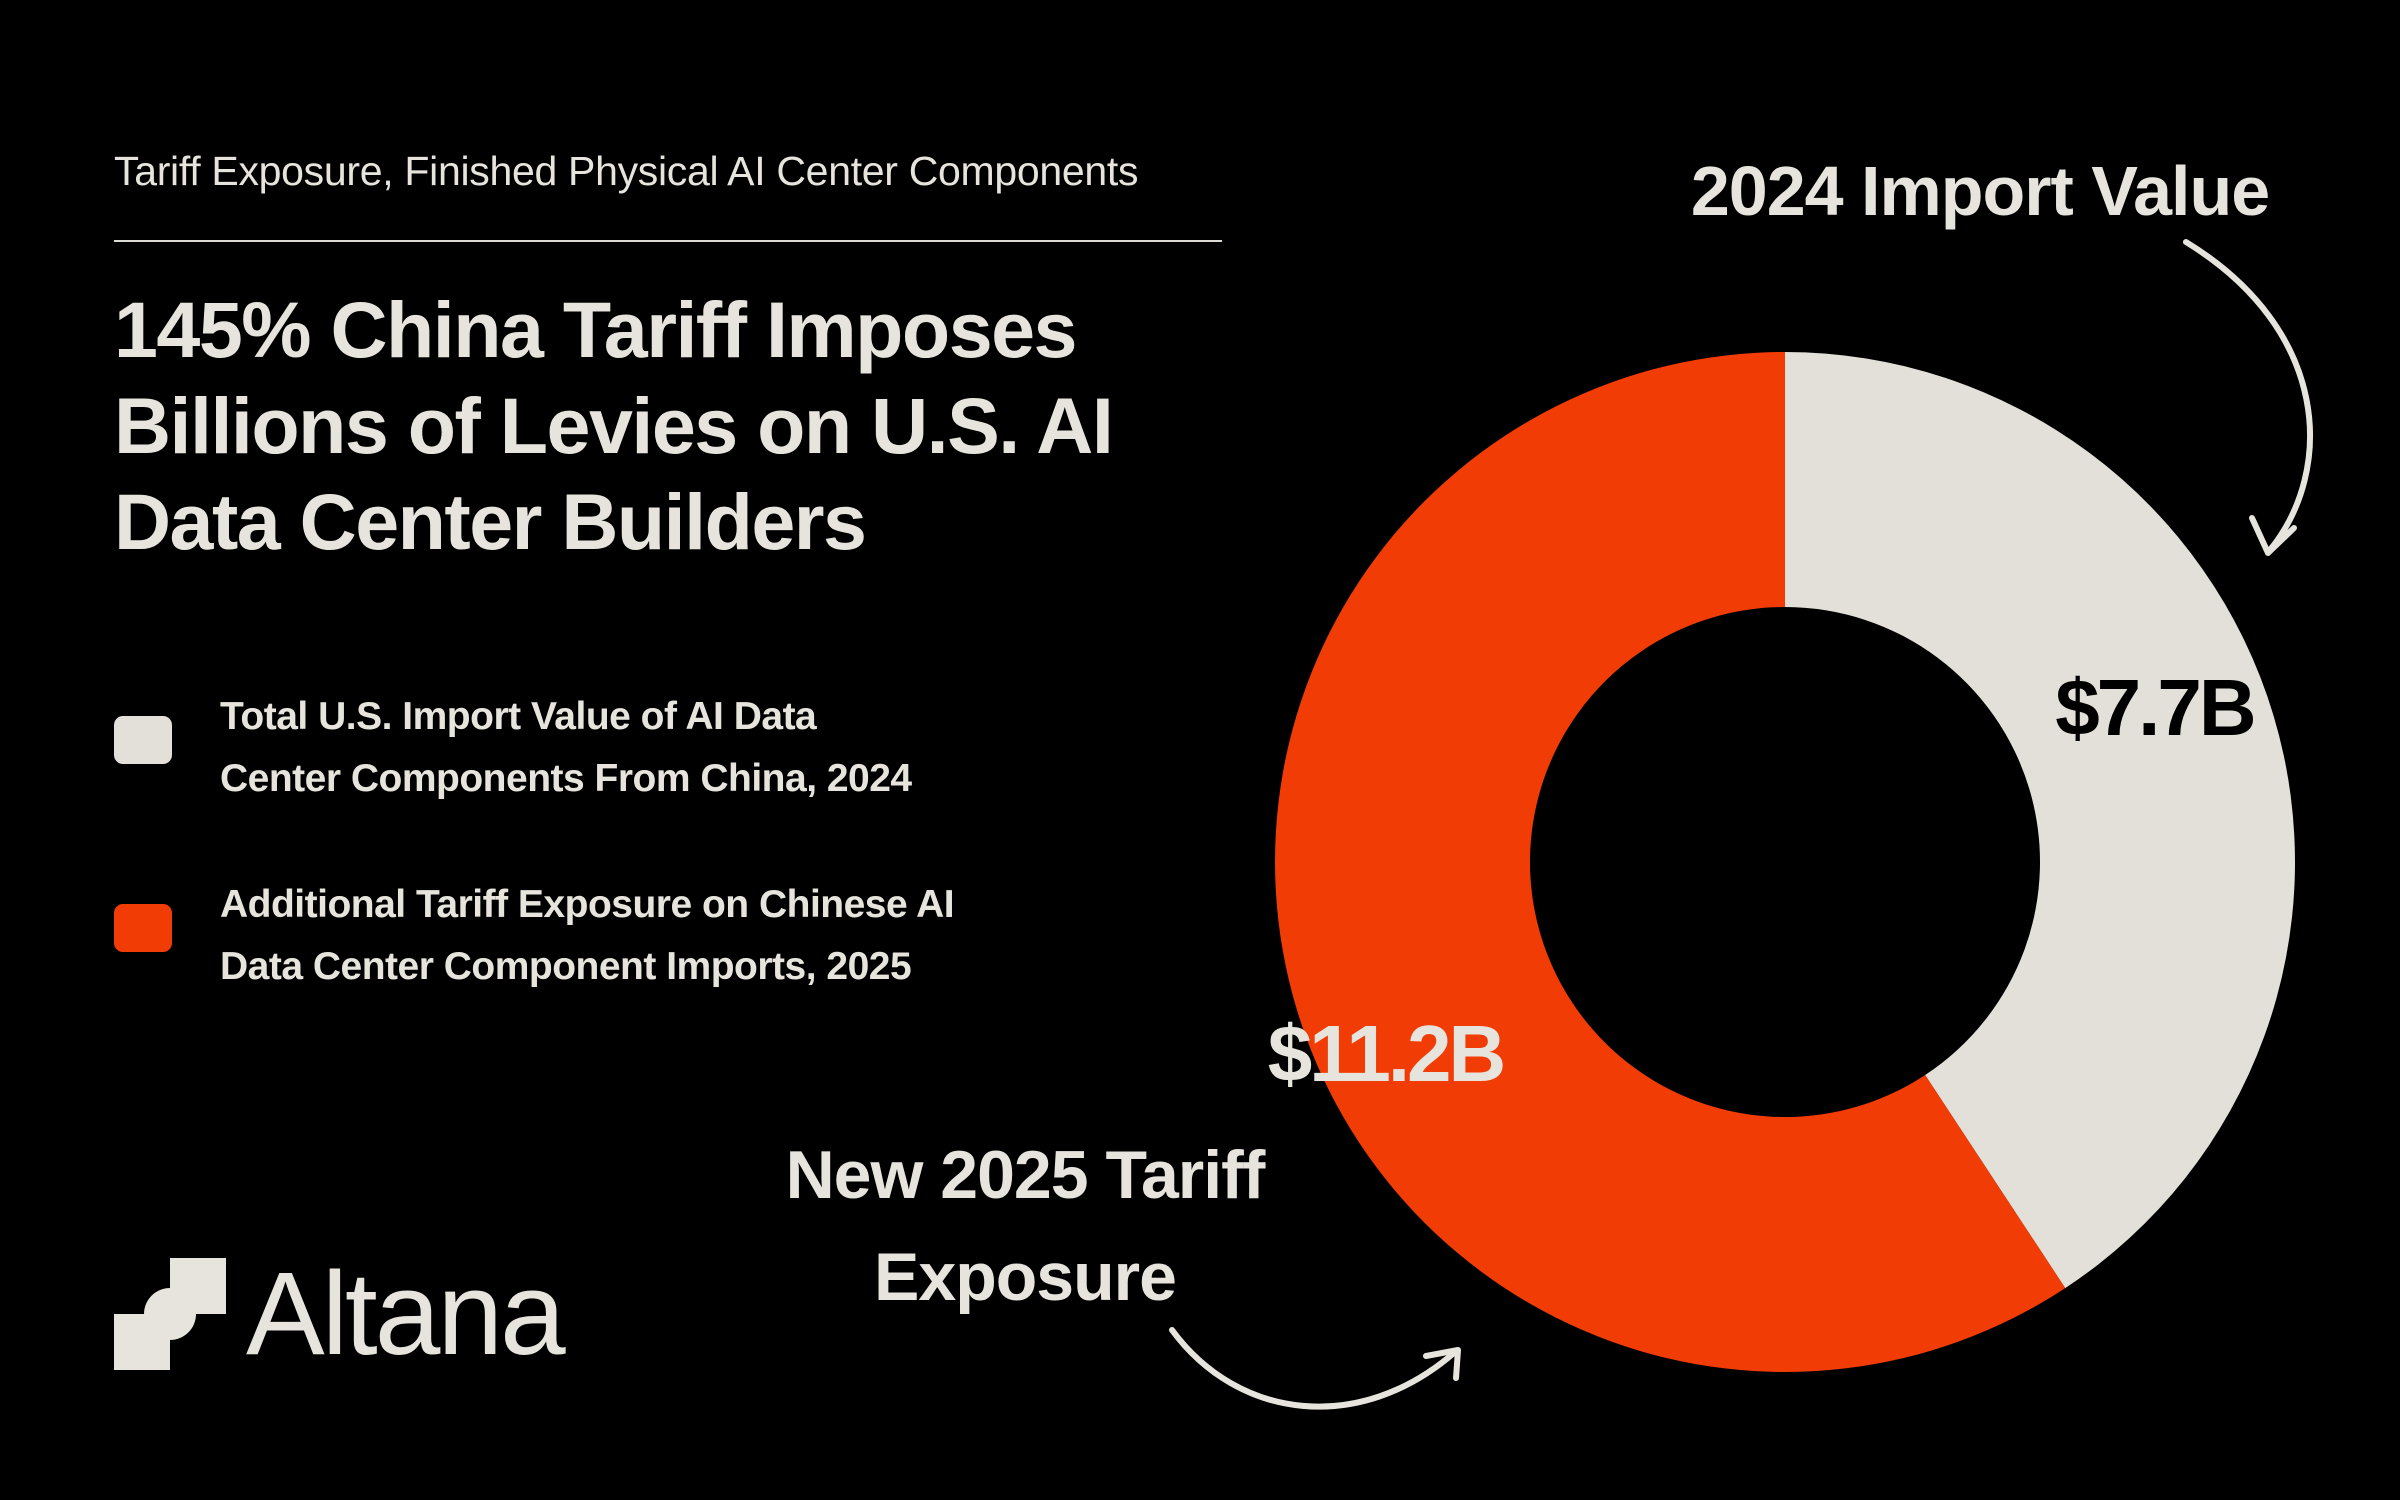 This screenshot has height=1500, width=2400. Describe the element at coordinates (668, 241) in the screenshot. I see `header-divider` at that location.